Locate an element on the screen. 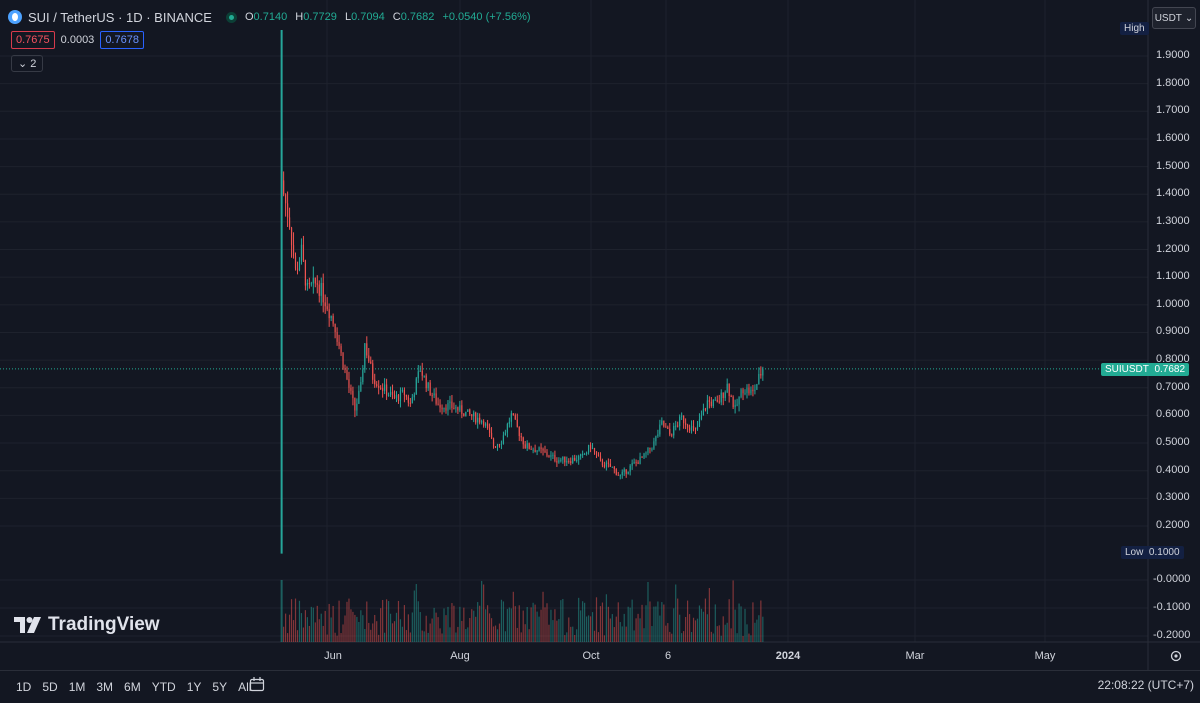  gear-icon is located at coordinates (1176, 656).